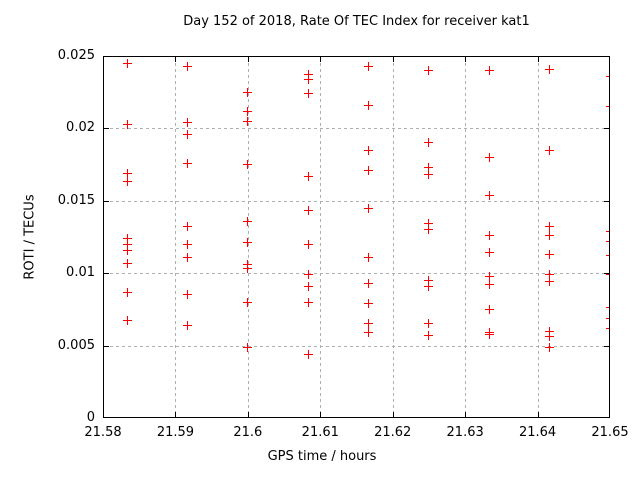 Image resolution: width=640 pixels, height=480 pixels. What do you see at coordinates (76, 55) in the screenshot?
I see `y-tick-label: 0.025` at bounding box center [76, 55].